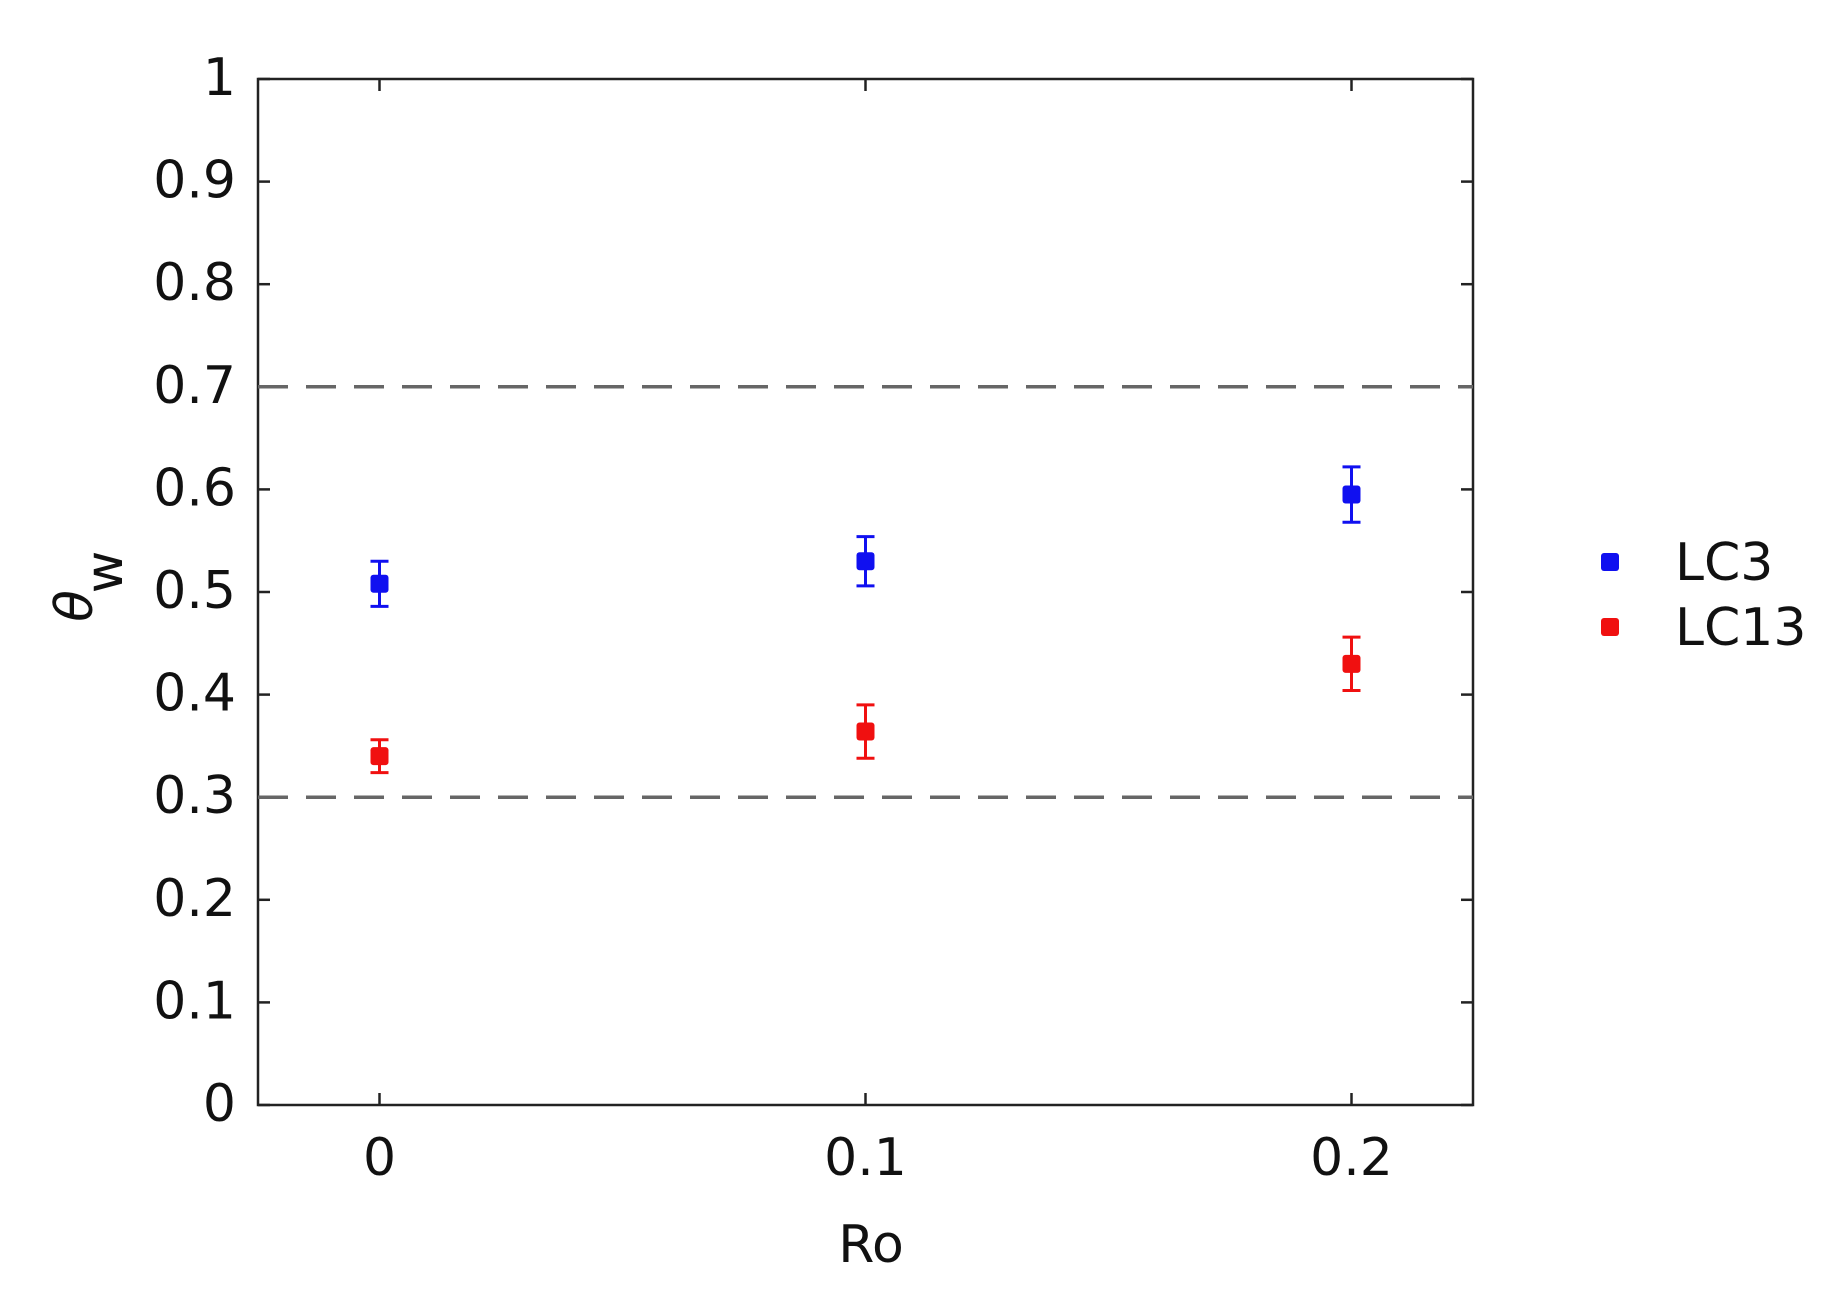 The height and width of the screenshot is (1311, 1827). Describe the element at coordinates (1724, 563) in the screenshot. I see `legend-label: LC3` at that location.